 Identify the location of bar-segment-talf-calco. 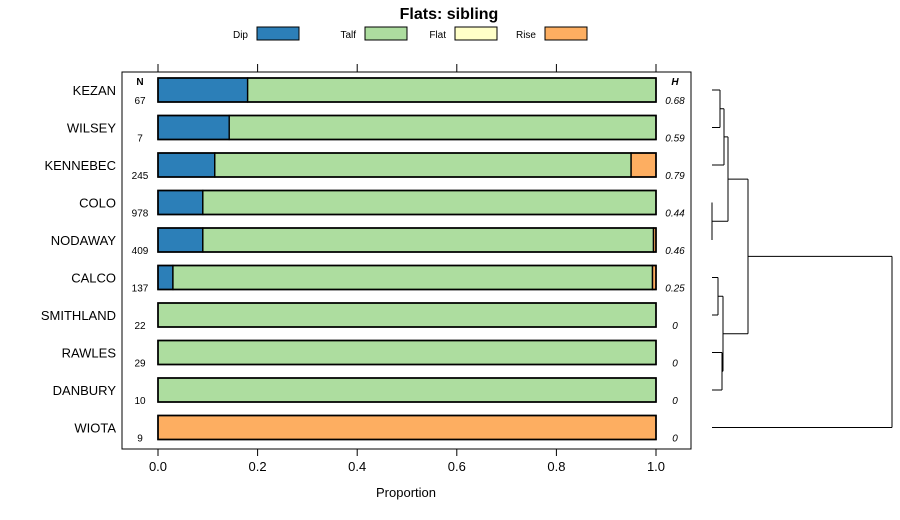
(413, 277).